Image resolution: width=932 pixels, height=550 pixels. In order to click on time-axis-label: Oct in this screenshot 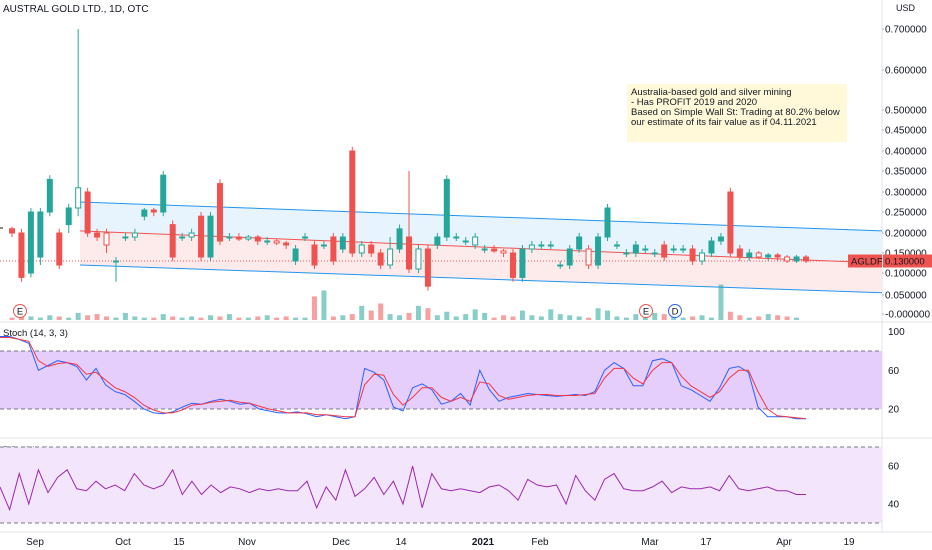, I will do `click(123, 542)`.